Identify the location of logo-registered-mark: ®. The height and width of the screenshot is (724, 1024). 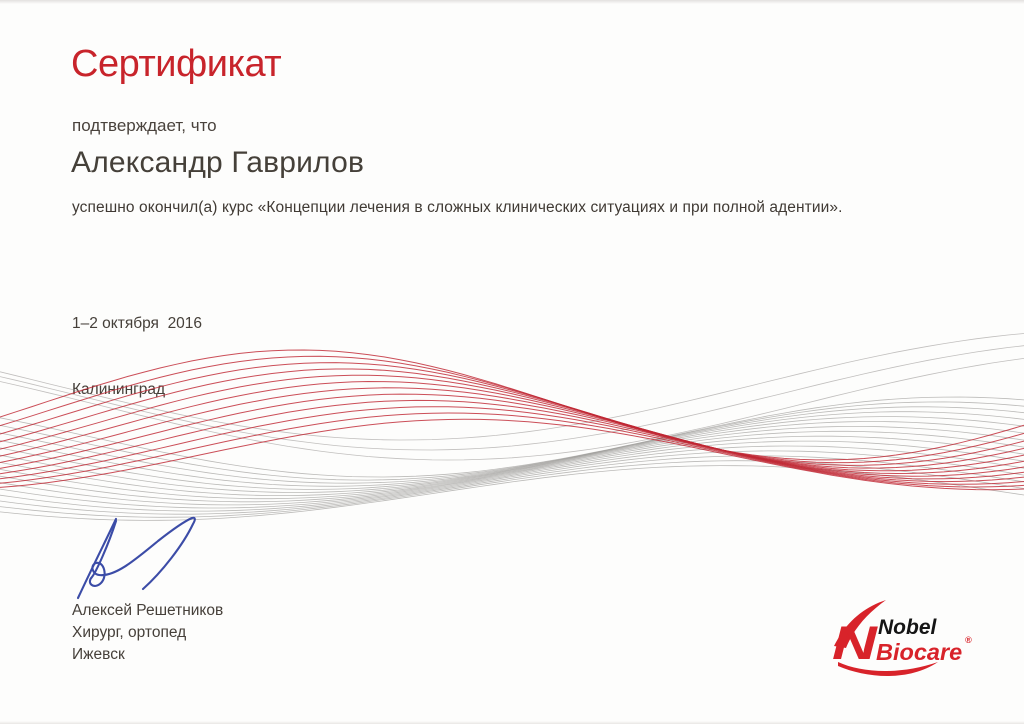
(968, 640).